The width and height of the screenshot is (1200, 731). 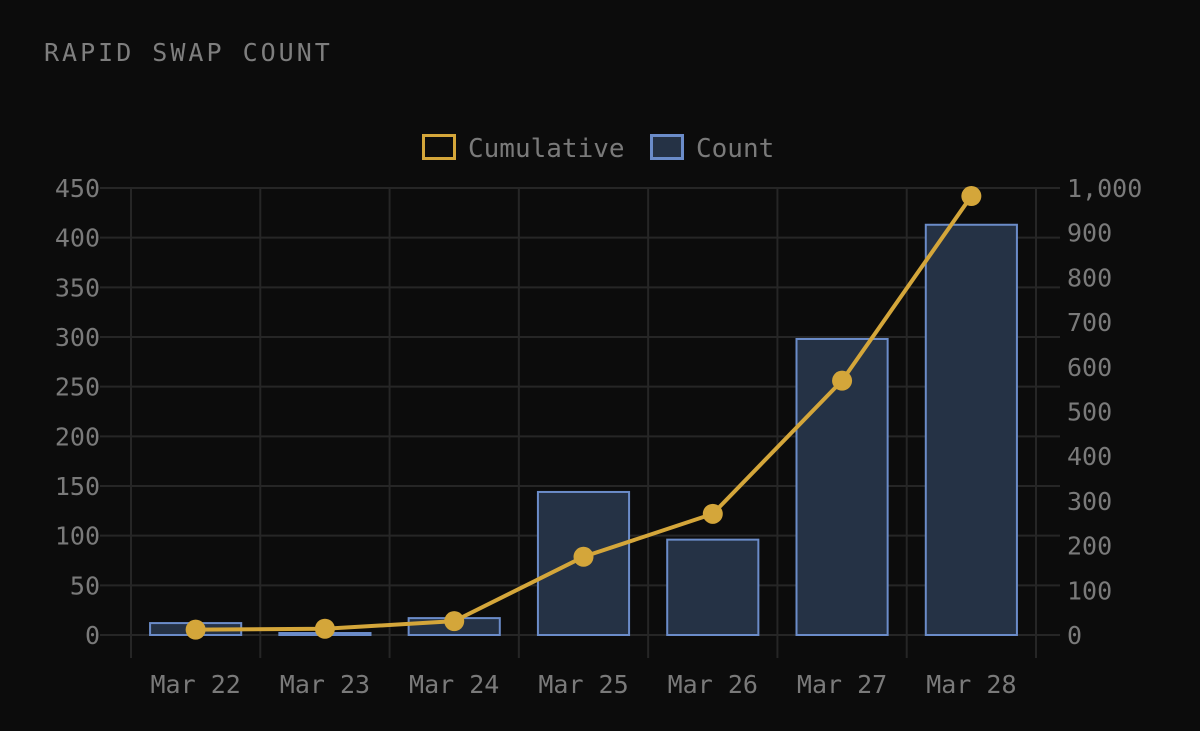 I want to click on y-left-tick-label: 50, so click(x=85, y=585).